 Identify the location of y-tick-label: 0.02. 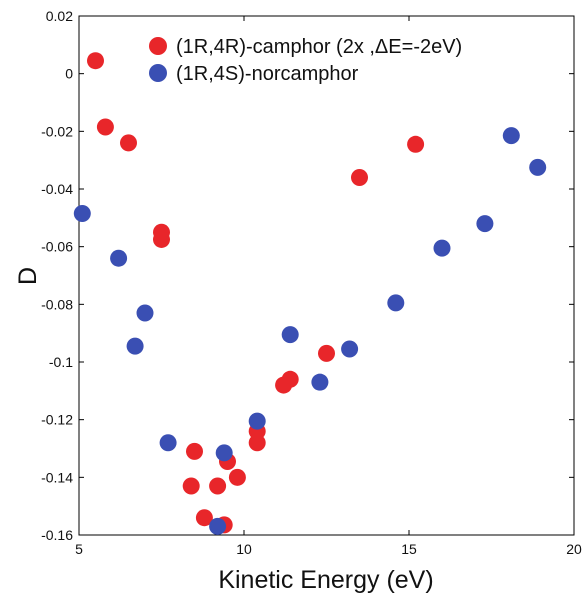
(59, 16).